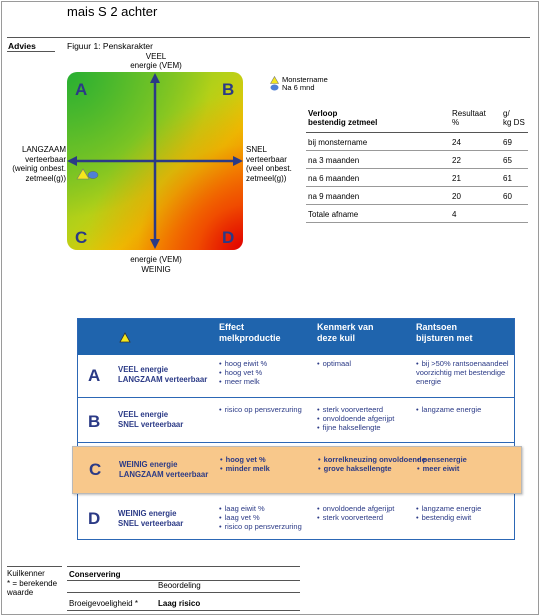 The image size is (540, 616). I want to click on row-letter: A, so click(94, 376).